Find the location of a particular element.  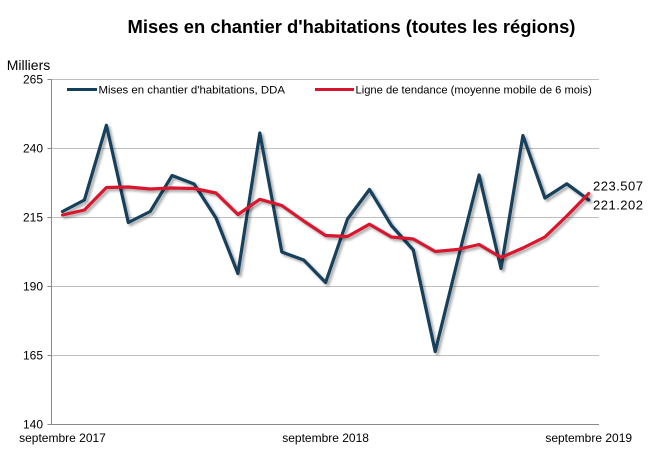

svg-text: 215 is located at coordinates (33, 218).